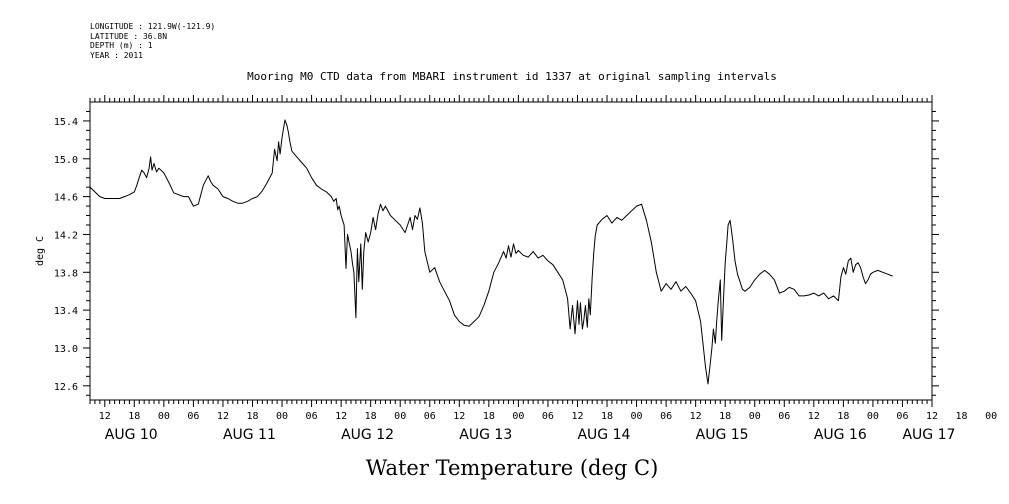 The image size is (1009, 504). What do you see at coordinates (512, 468) in the screenshot?
I see `x-axis-label: Water Temperature (deg C)` at bounding box center [512, 468].